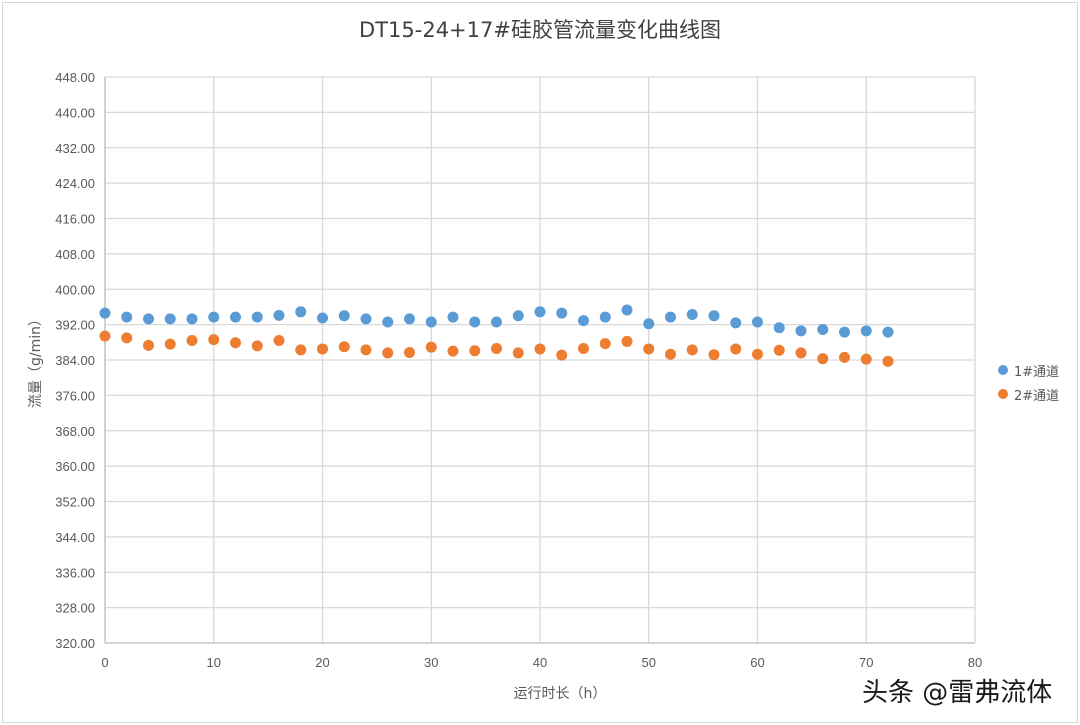 The width and height of the screenshot is (1080, 725). I want to click on legend-label: 1#通道, so click(1037, 372).